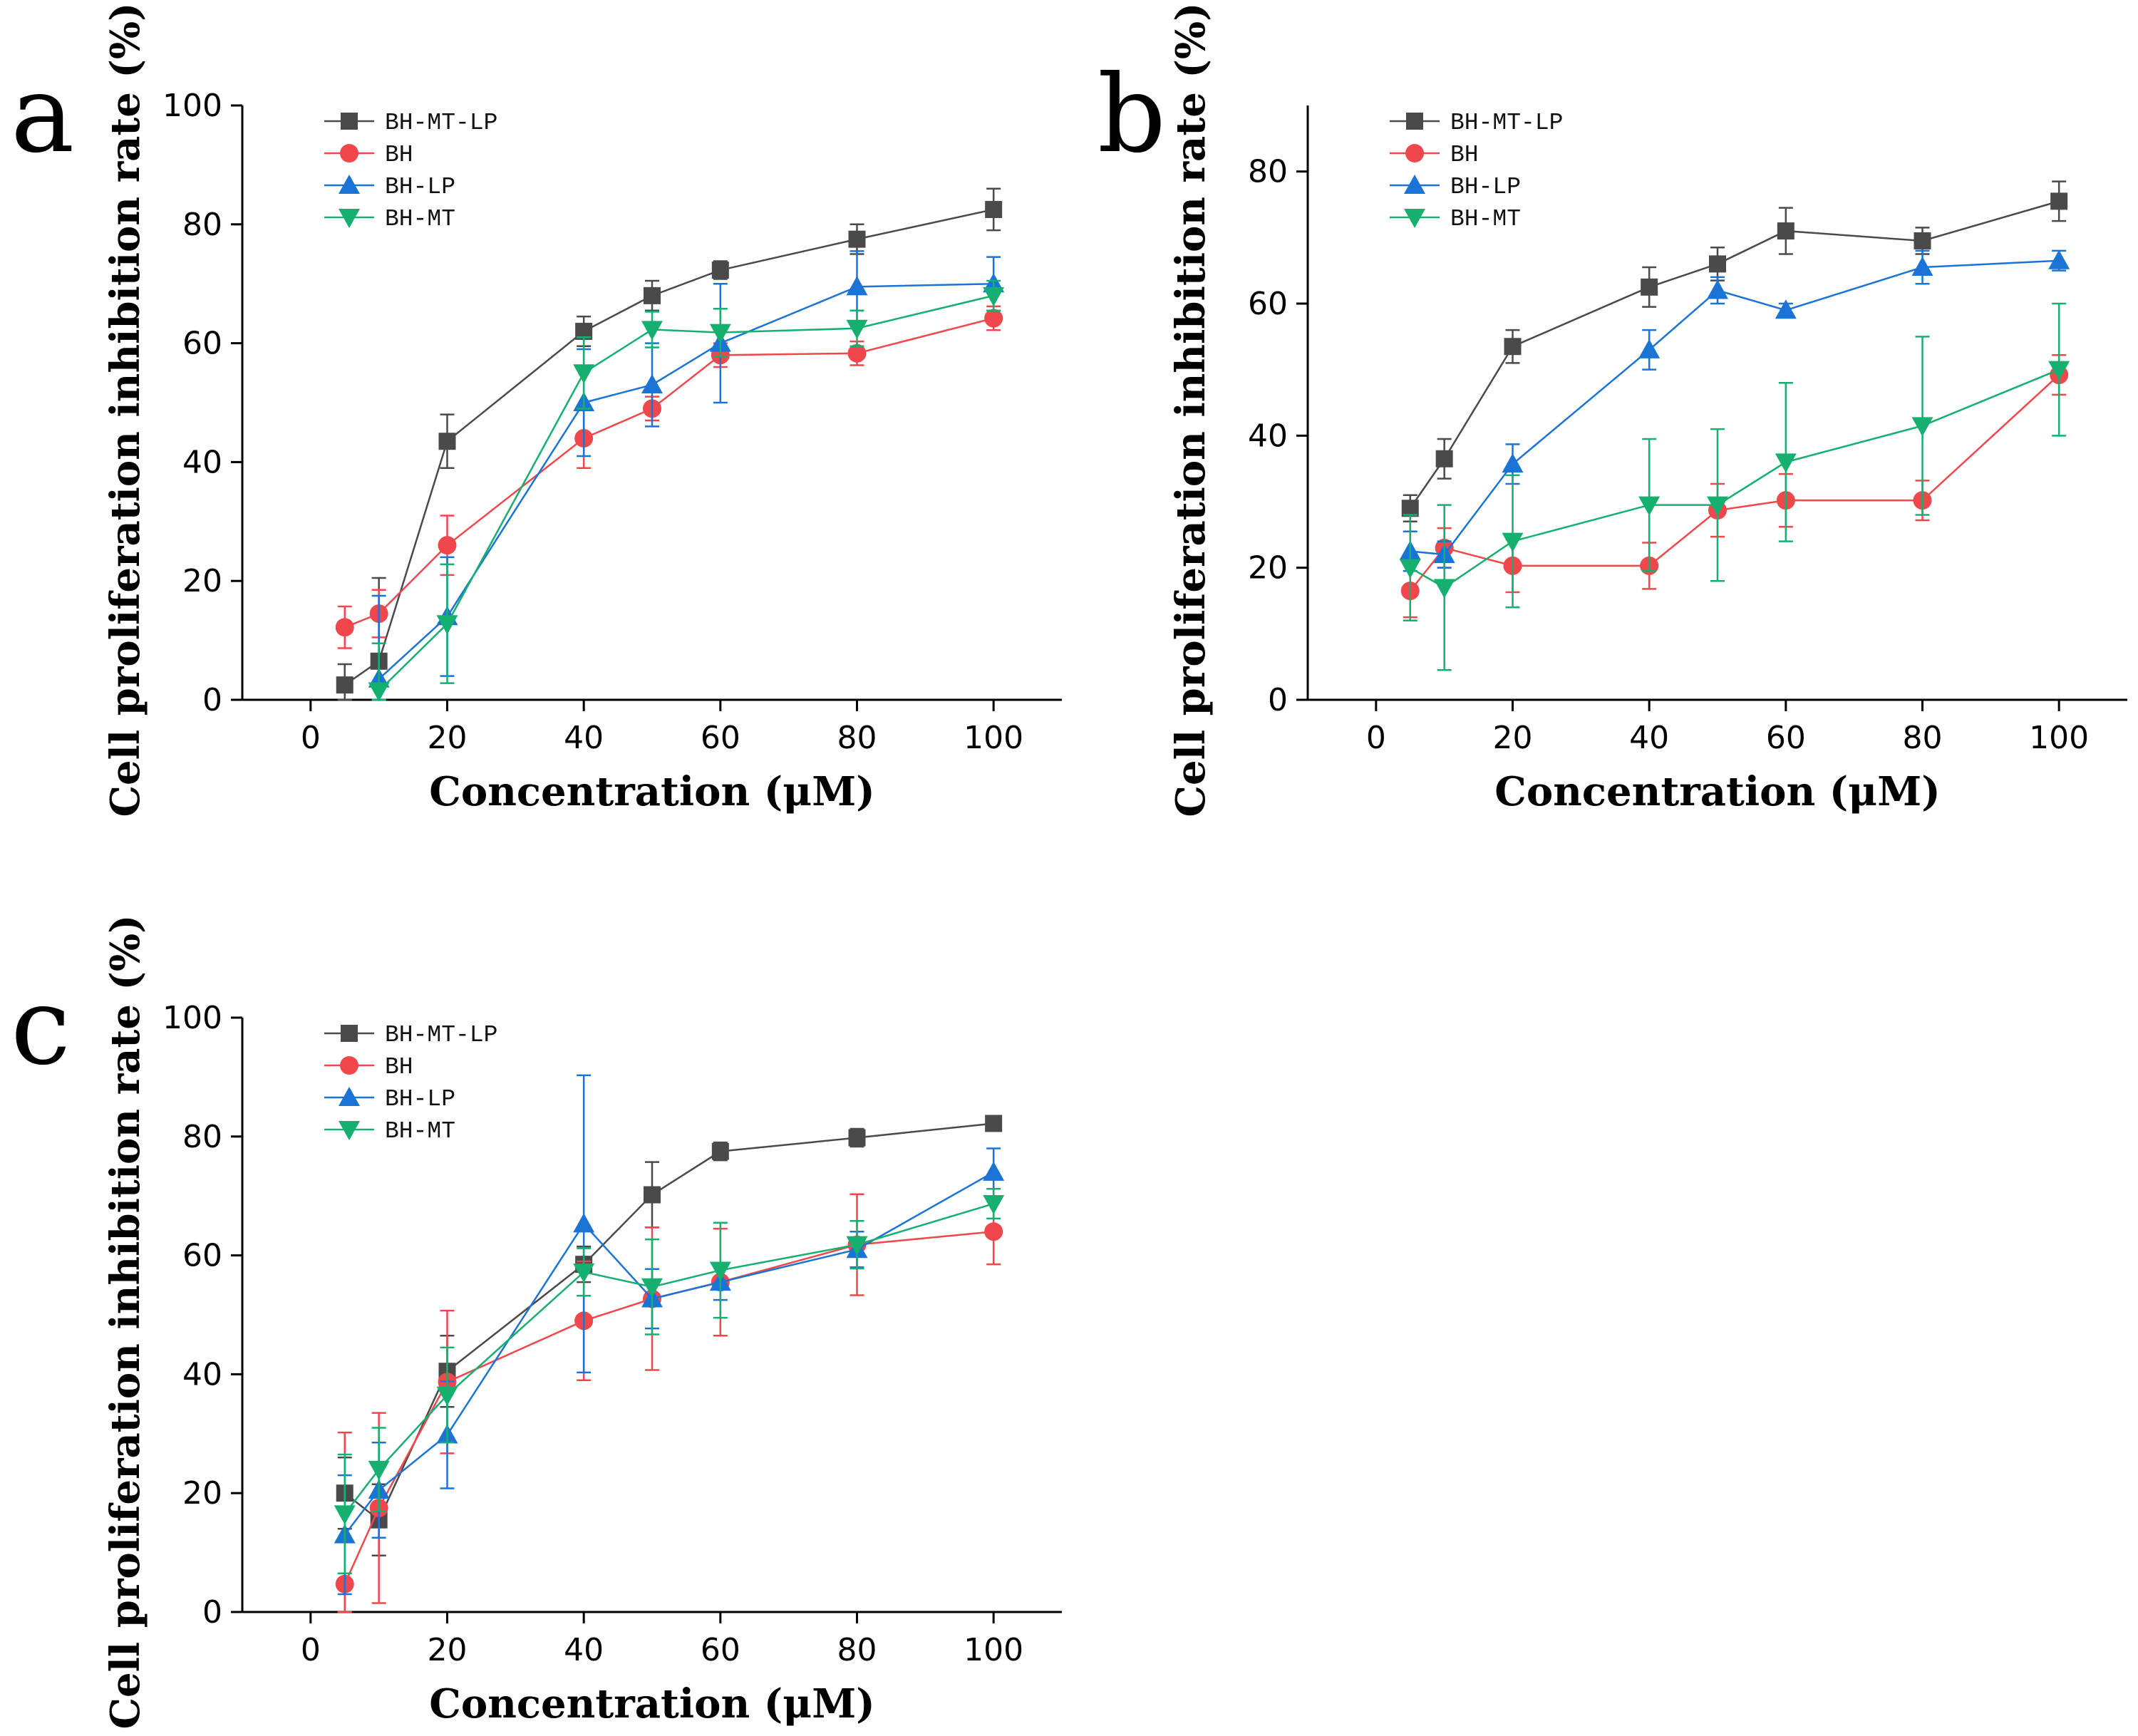  I want to click on panel-letter: c, so click(41, 1027).